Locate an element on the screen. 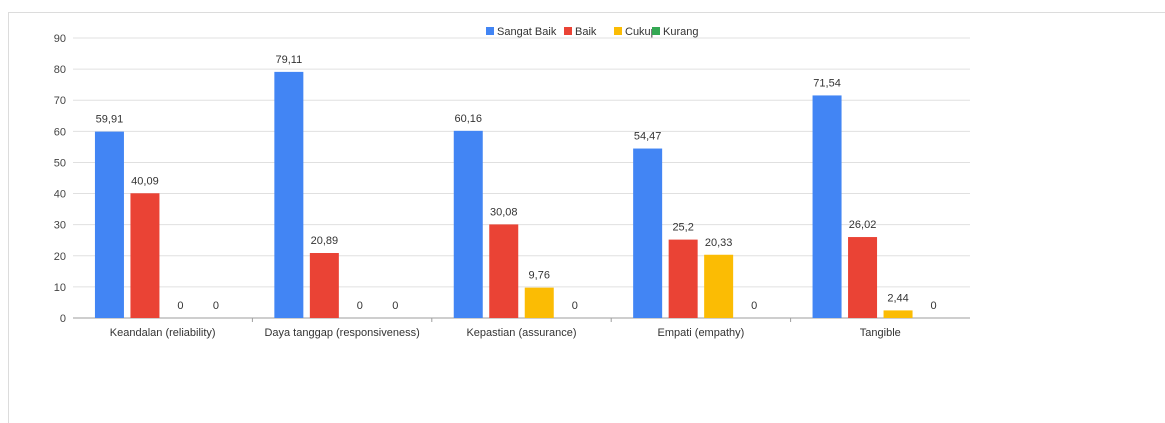 The height and width of the screenshot is (423, 1165). x-tick-label: Tangible is located at coordinates (880, 333).